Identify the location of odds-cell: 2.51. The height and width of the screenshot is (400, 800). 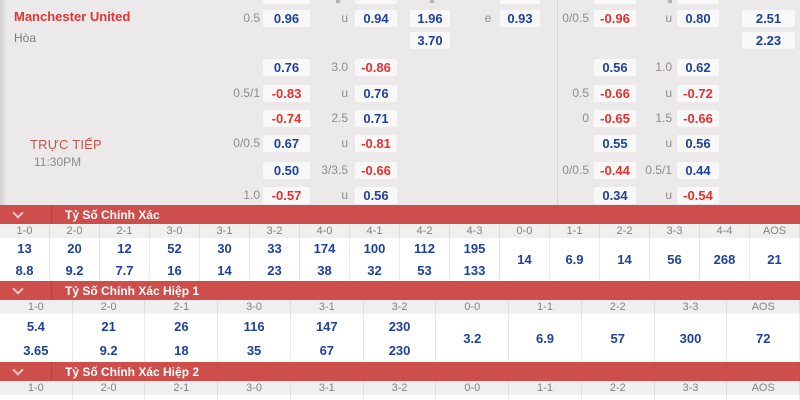
(768, 18).